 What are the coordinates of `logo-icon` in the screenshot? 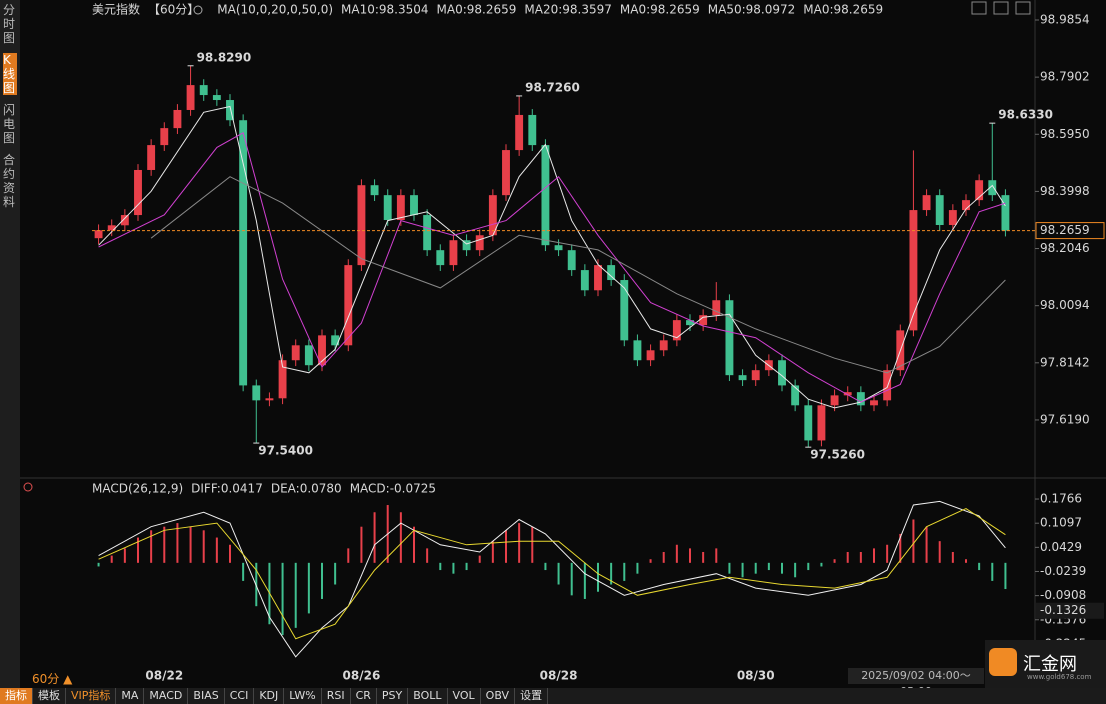 It's located at (1003, 662).